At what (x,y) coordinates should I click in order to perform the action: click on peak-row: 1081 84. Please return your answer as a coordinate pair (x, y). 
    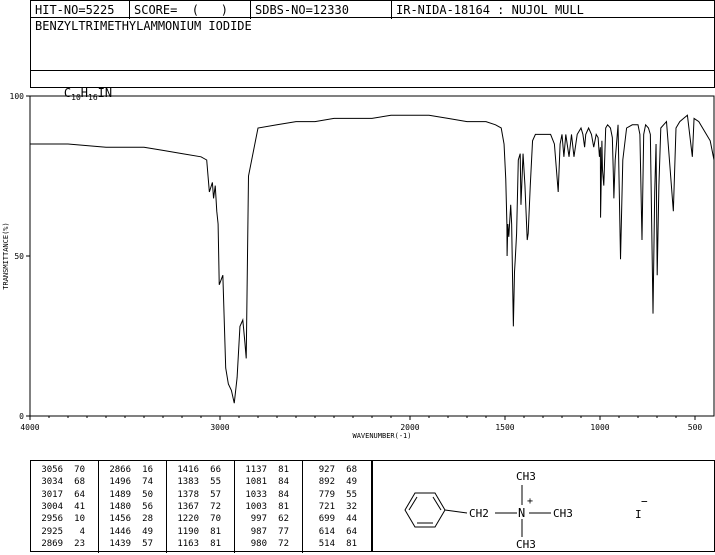
    Looking at the image, I should click on (265, 482).